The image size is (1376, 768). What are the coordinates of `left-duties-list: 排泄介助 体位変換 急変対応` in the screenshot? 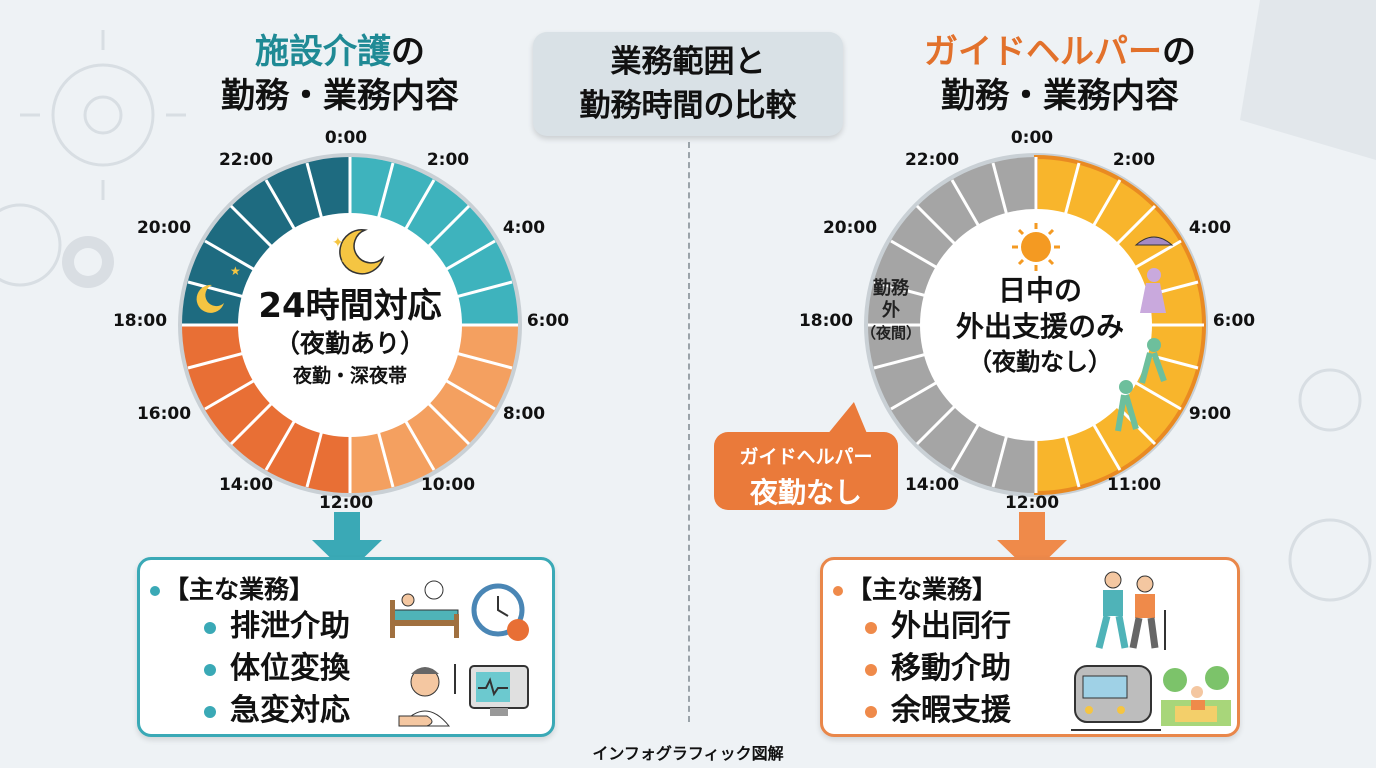 It's located at (275, 669).